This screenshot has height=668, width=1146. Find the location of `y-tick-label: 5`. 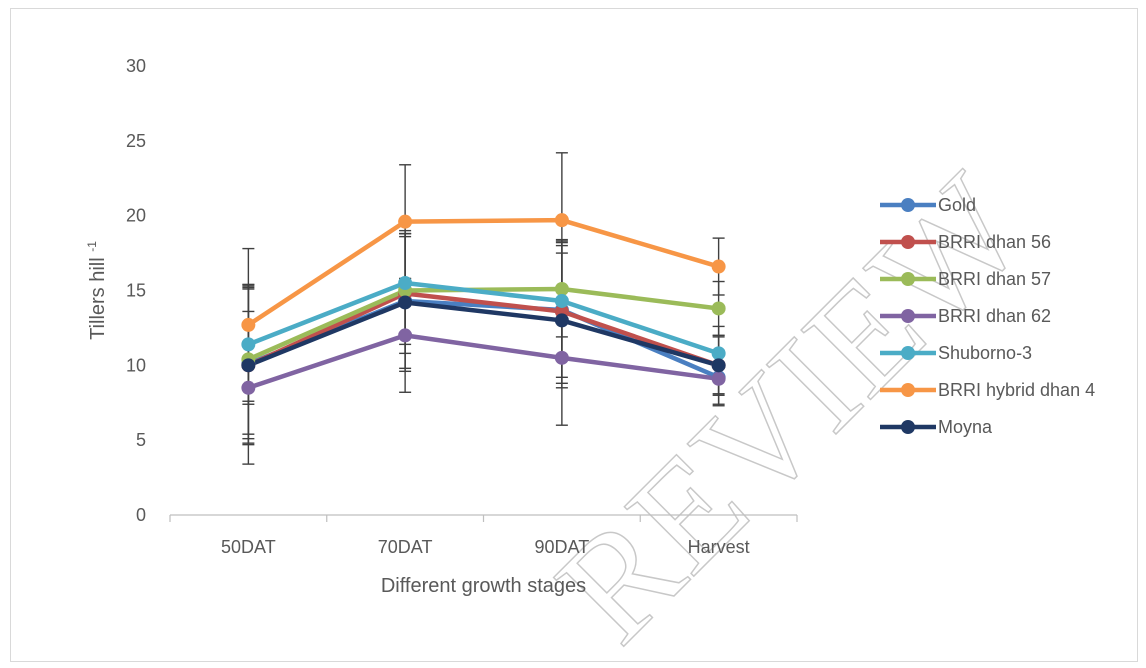

y-tick-label: 5 is located at coordinates (141, 440).